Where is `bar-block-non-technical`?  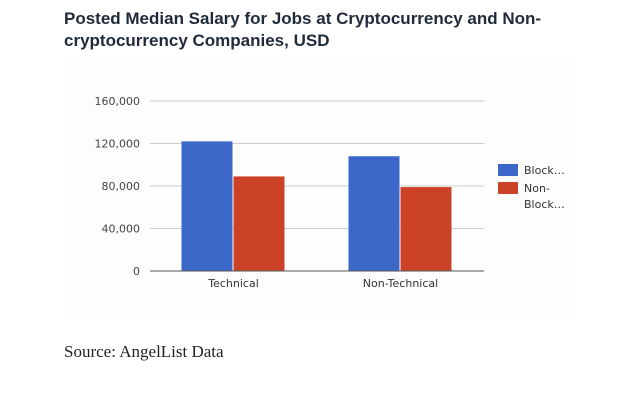 bar-block-non-technical is located at coordinates (374, 213).